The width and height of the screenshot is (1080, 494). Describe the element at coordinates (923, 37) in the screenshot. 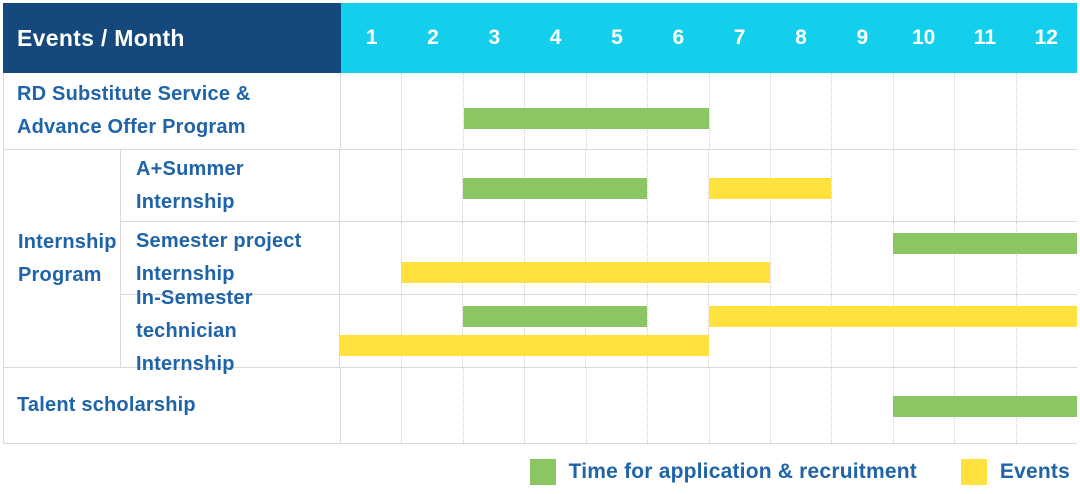

I see `month-header-10: 10` at that location.